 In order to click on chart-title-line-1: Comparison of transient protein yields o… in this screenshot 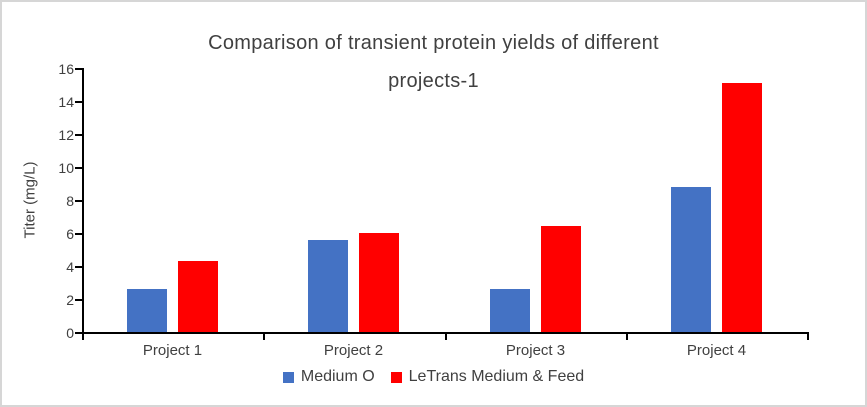, I will do `click(433, 43)`.